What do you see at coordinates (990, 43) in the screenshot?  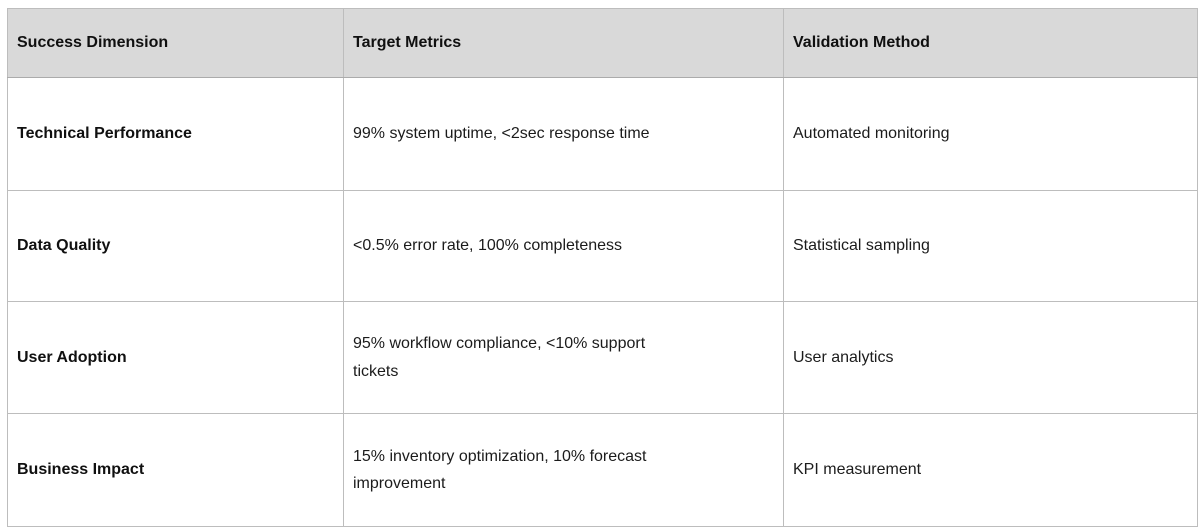 I see `column-header-validation-method: Validation Method` at bounding box center [990, 43].